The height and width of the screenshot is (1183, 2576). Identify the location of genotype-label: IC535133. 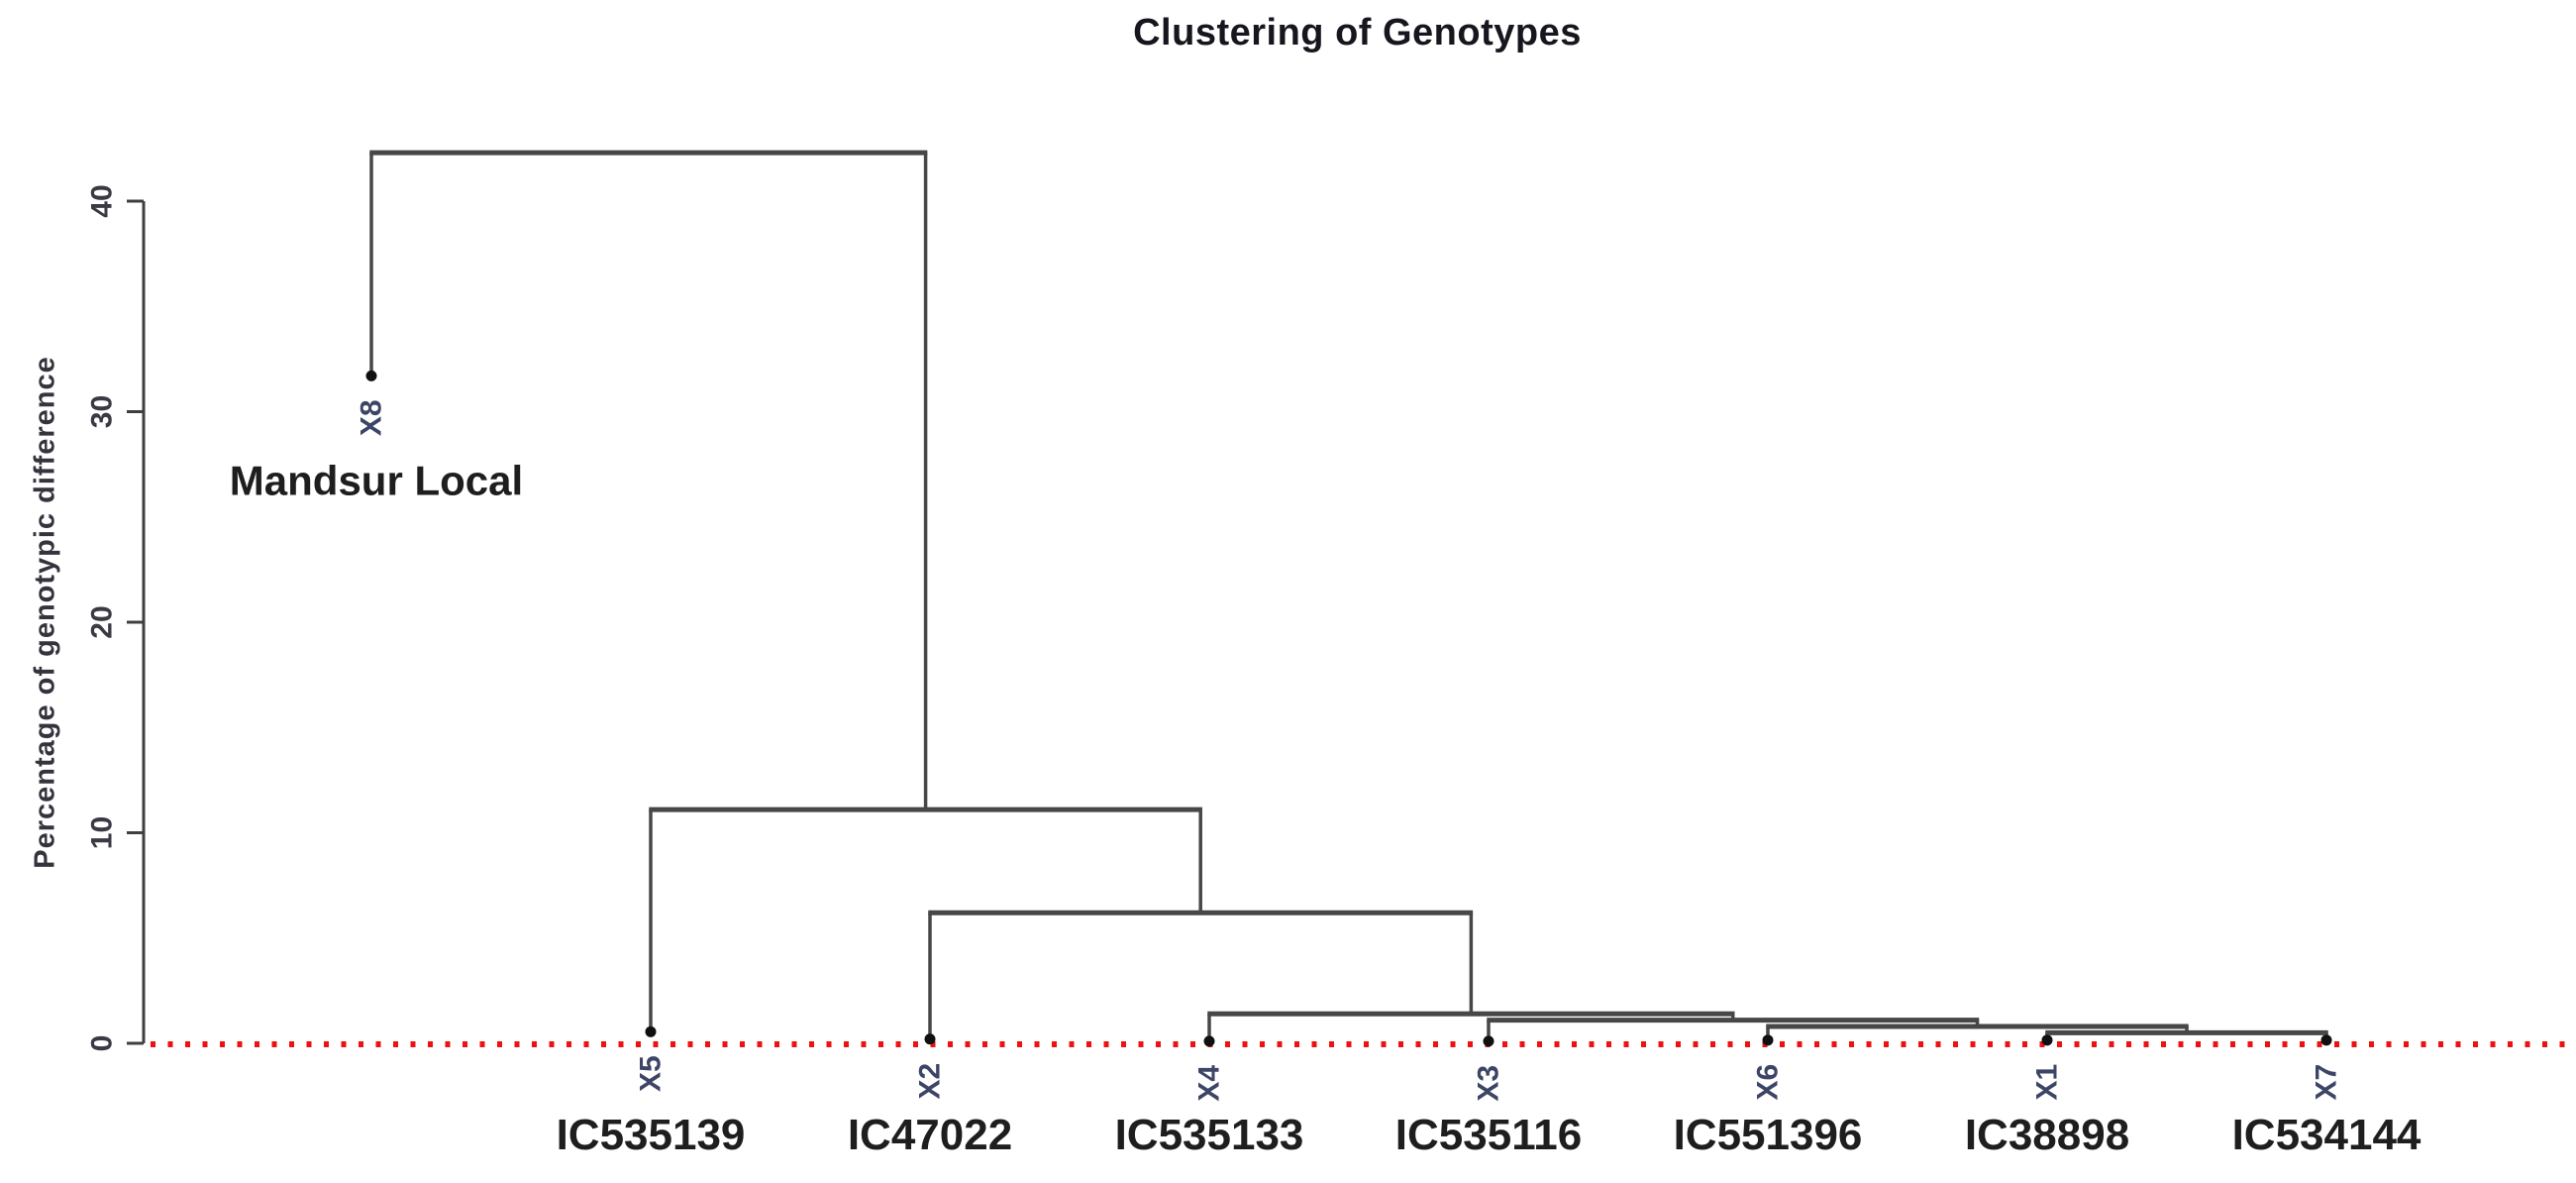
(1209, 1135).